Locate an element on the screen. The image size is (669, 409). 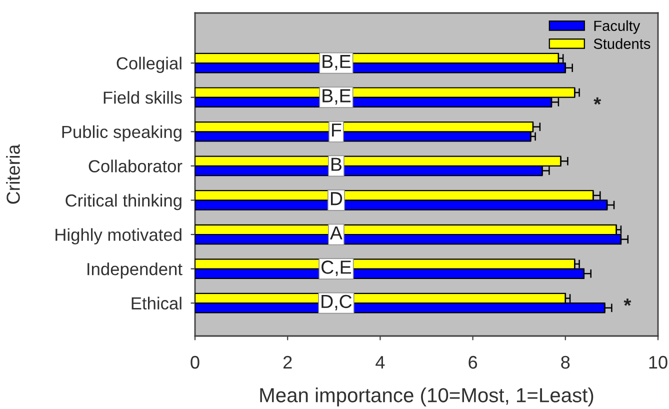
annotation: C,E is located at coordinates (337, 268).